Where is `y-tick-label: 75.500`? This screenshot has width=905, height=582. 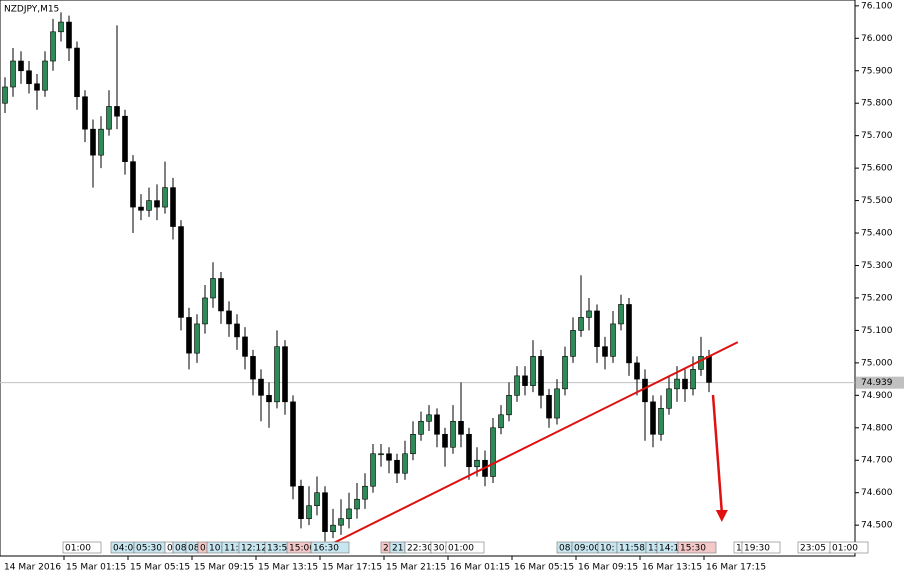
y-tick-label: 75.500 is located at coordinates (877, 201).